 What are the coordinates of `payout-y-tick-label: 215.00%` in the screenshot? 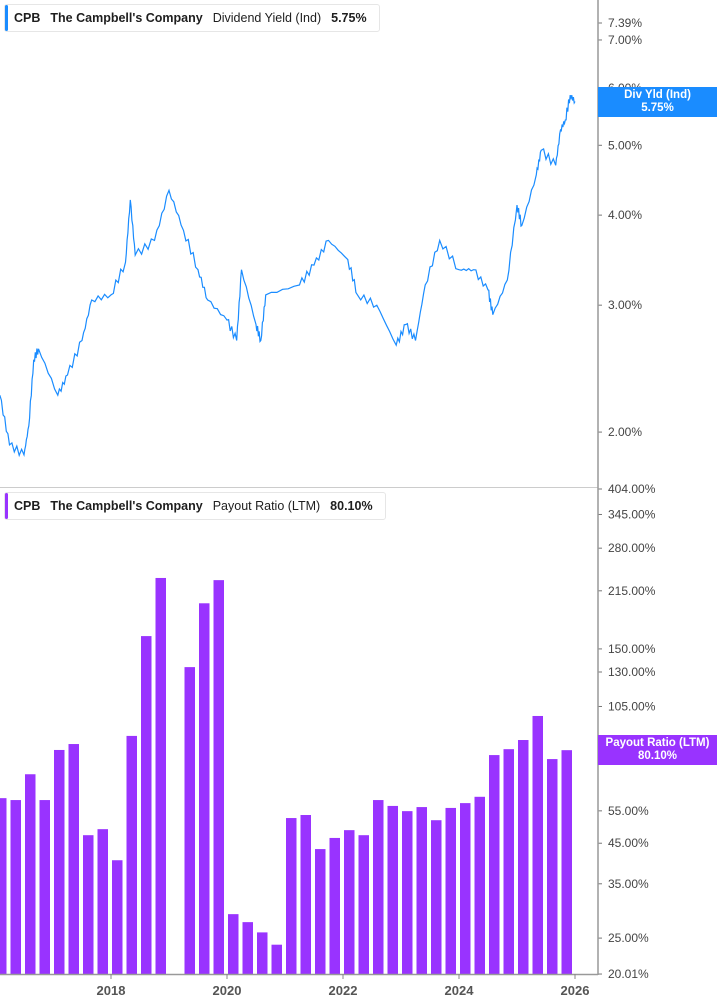 It's located at (632, 591).